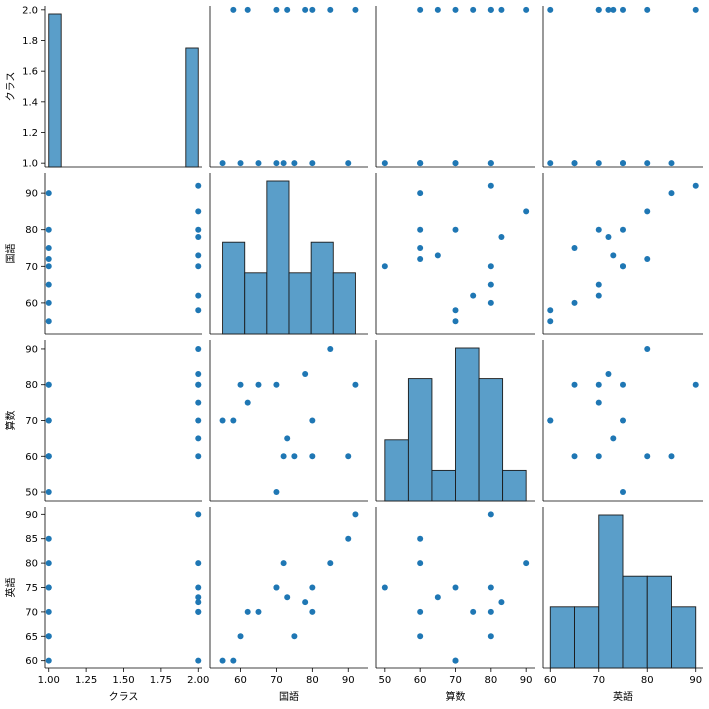  What do you see at coordinates (622, 254) in the screenshot?
I see `panel-kokugo-vs-eigo` at bounding box center [622, 254].